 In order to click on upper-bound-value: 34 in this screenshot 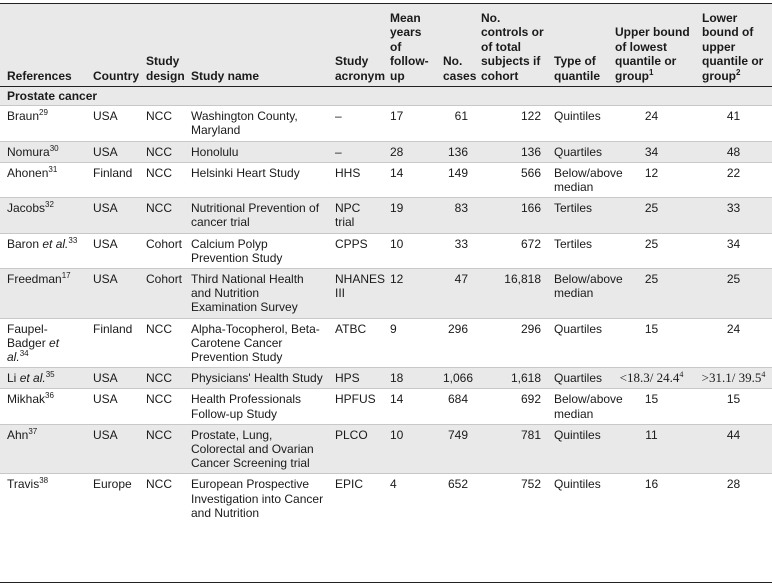, I will do `click(651, 151)`.